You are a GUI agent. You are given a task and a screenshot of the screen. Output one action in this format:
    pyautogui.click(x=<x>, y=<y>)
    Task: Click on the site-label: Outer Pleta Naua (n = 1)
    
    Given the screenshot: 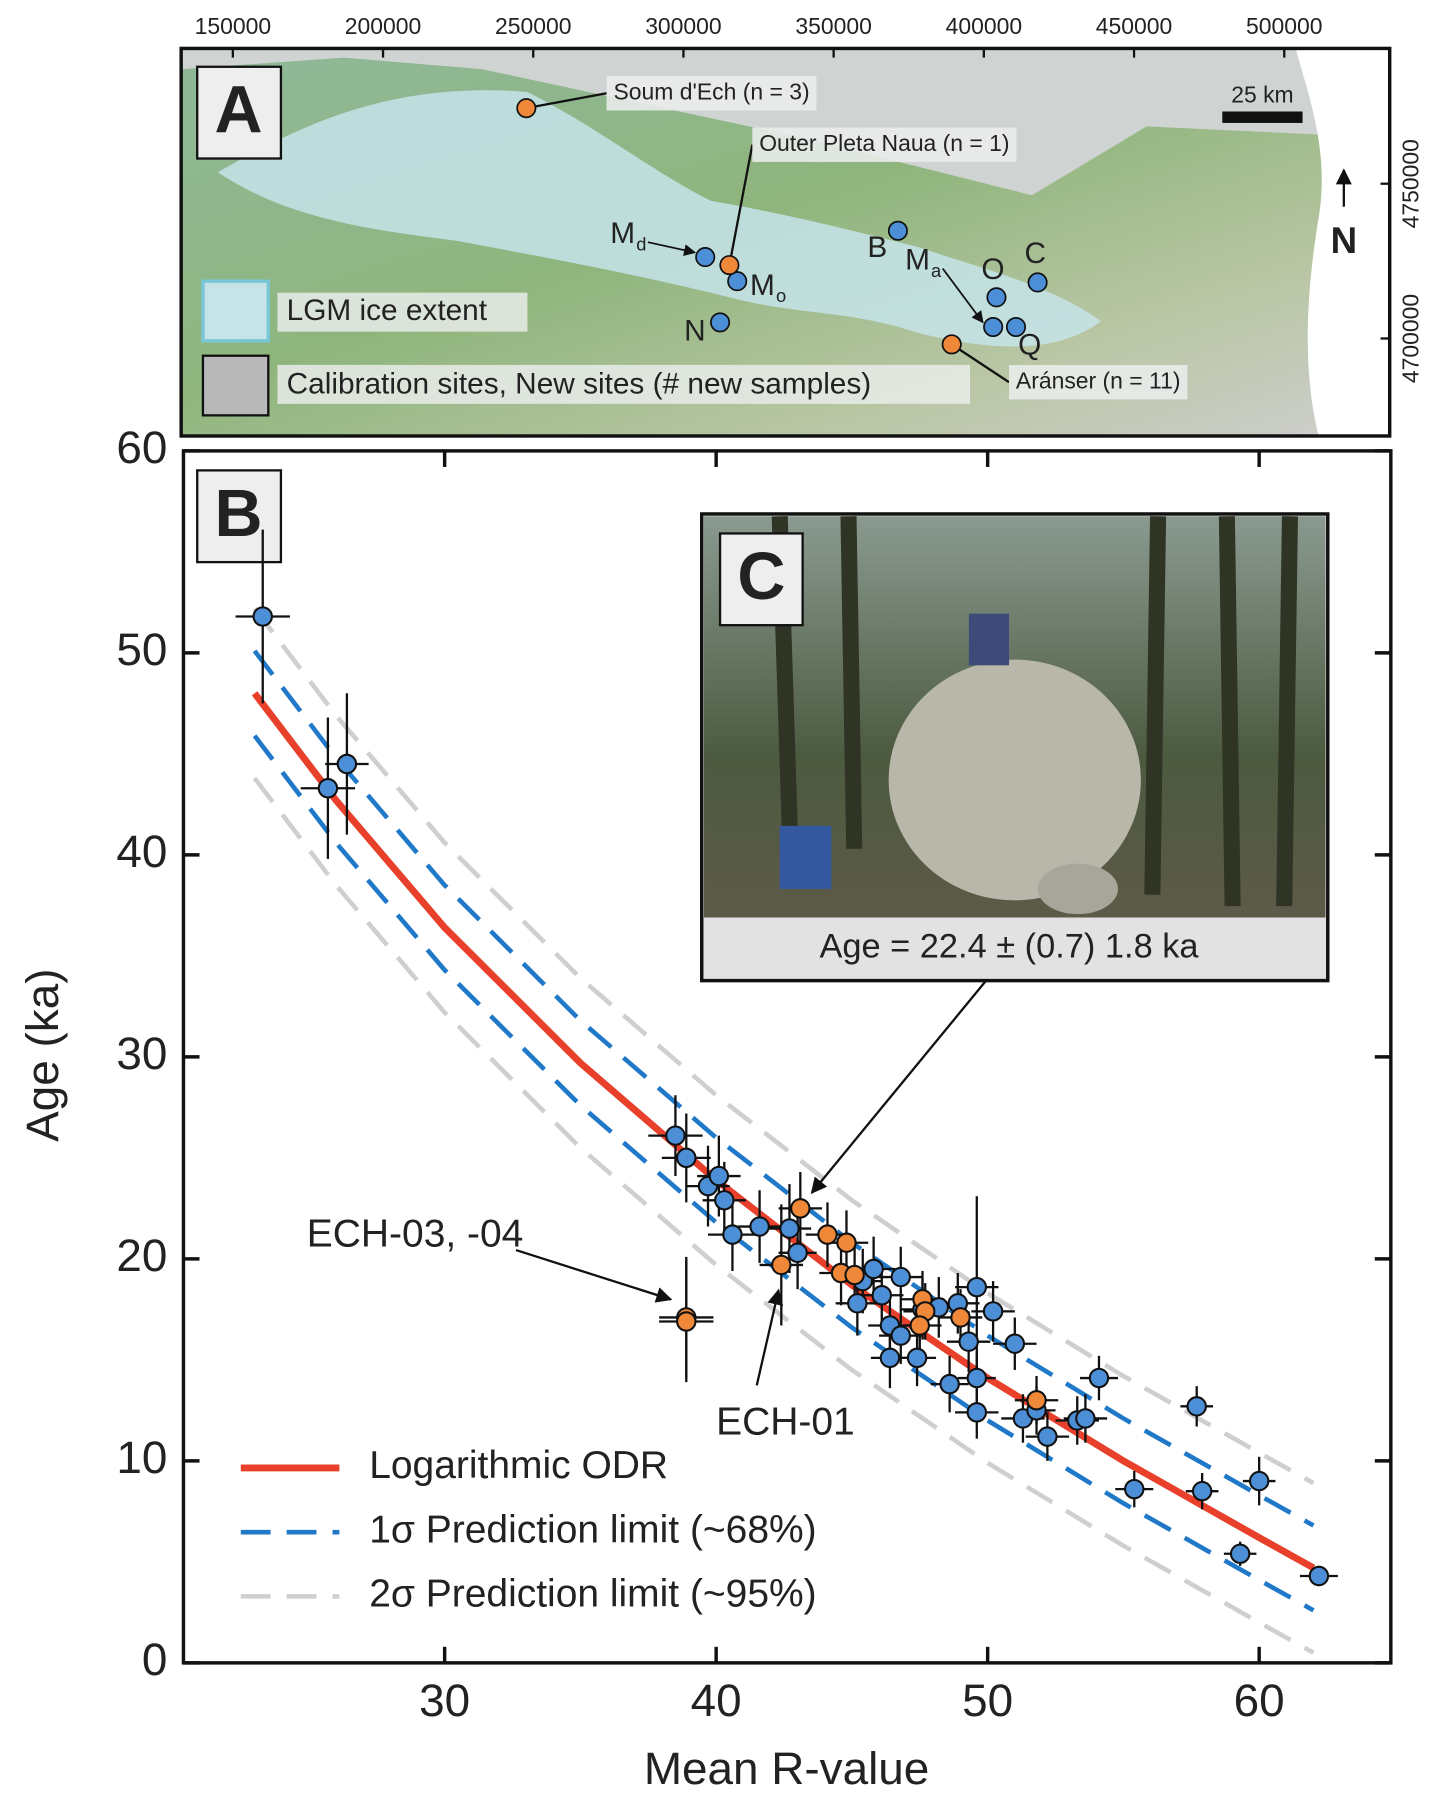 What is the action you would take?
    pyautogui.click(x=884, y=143)
    